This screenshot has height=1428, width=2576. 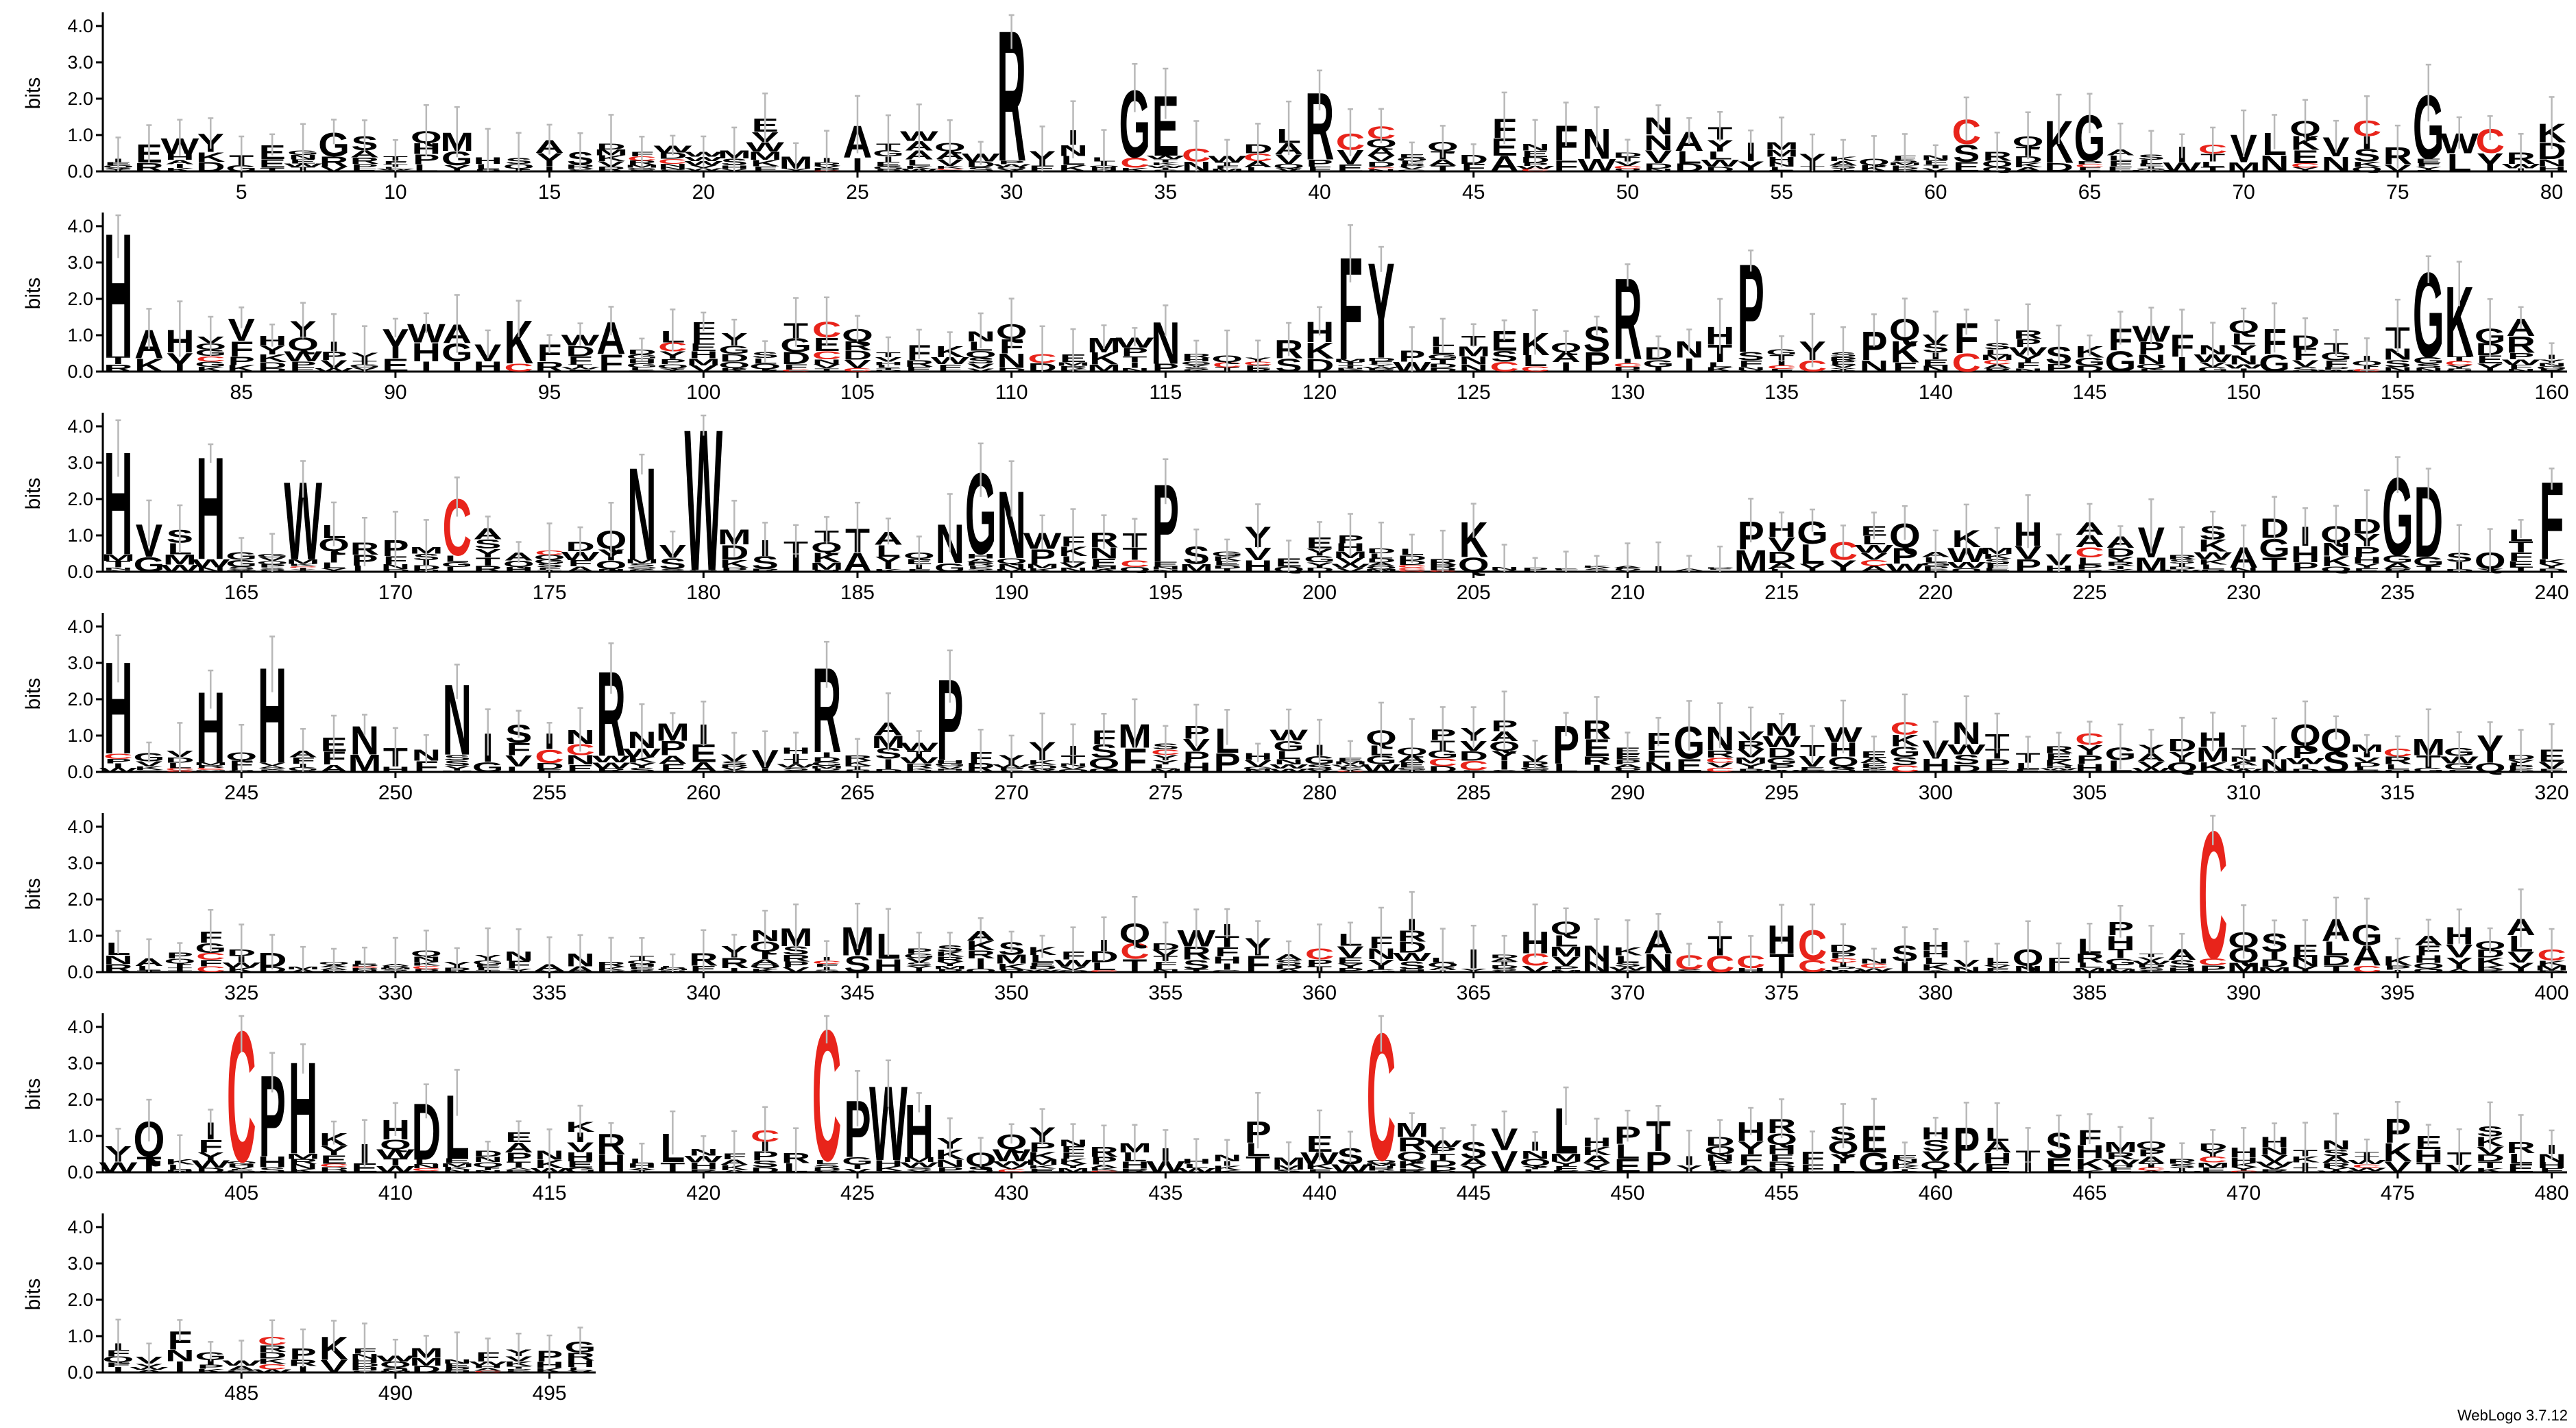 I want to click on x-tick-label: 435, so click(x=1165, y=1193).